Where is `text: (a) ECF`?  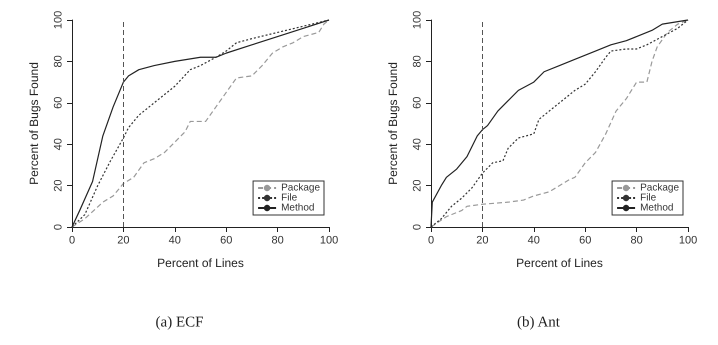 text: (a) ECF is located at coordinates (180, 322).